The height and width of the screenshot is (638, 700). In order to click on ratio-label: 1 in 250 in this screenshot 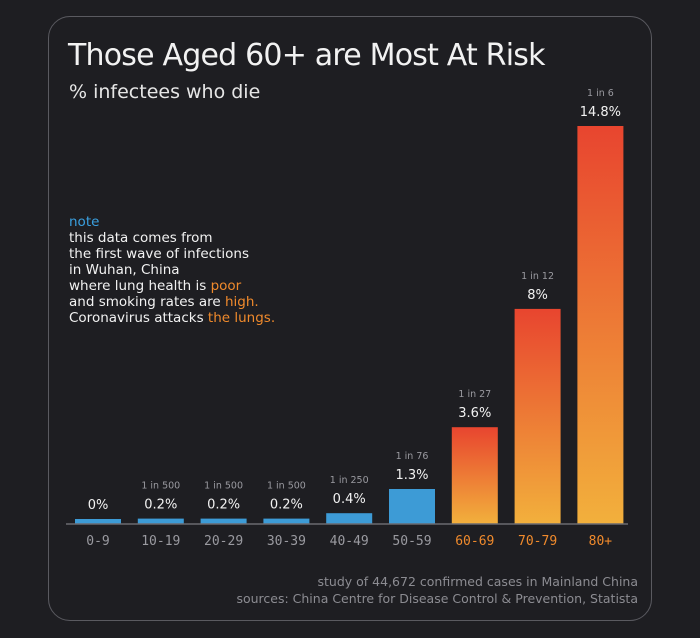, I will do `click(349, 480)`.